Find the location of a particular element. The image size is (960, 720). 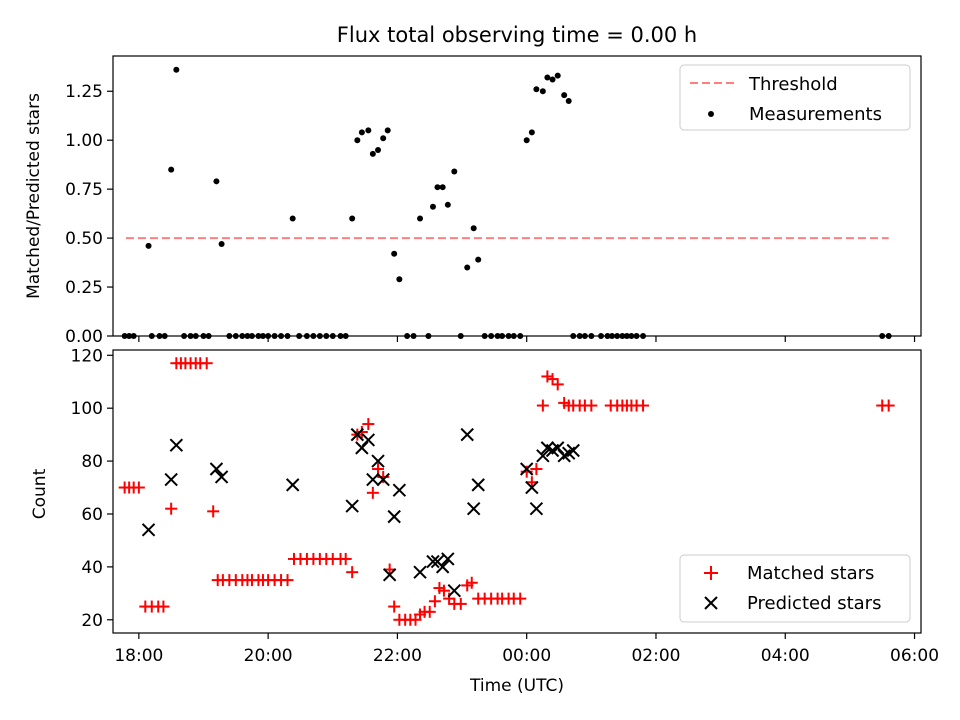

legend-threshold-label: Threshold is located at coordinates (793, 84).